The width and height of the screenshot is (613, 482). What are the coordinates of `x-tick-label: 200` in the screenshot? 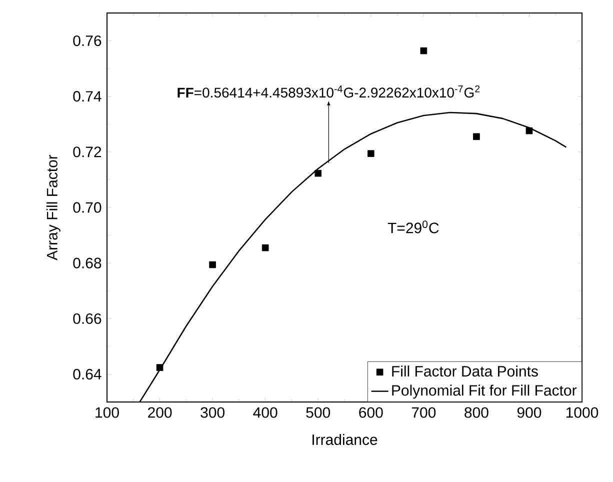 It's located at (160, 412).